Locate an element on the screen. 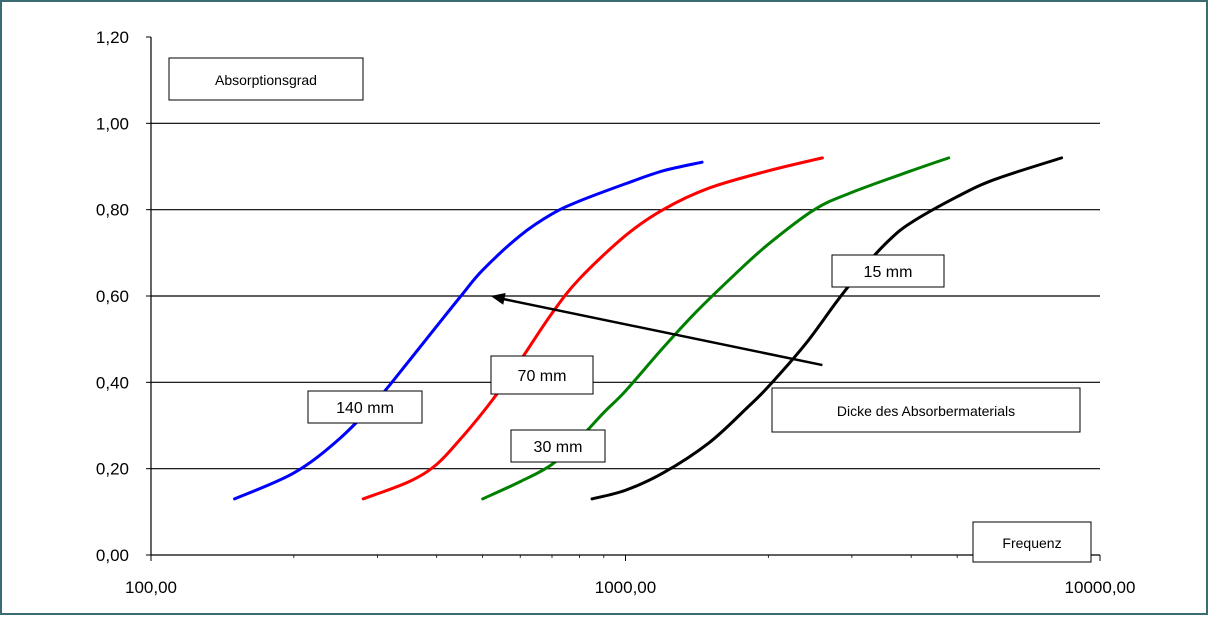 The height and width of the screenshot is (617, 1208). label-15mm-text: 15 mm is located at coordinates (888, 272).